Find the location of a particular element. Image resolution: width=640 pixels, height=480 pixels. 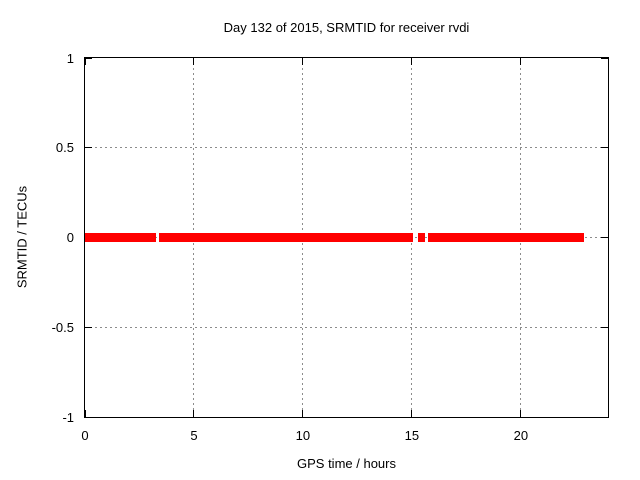

y-tick-label: -0.5 is located at coordinates (62, 327).